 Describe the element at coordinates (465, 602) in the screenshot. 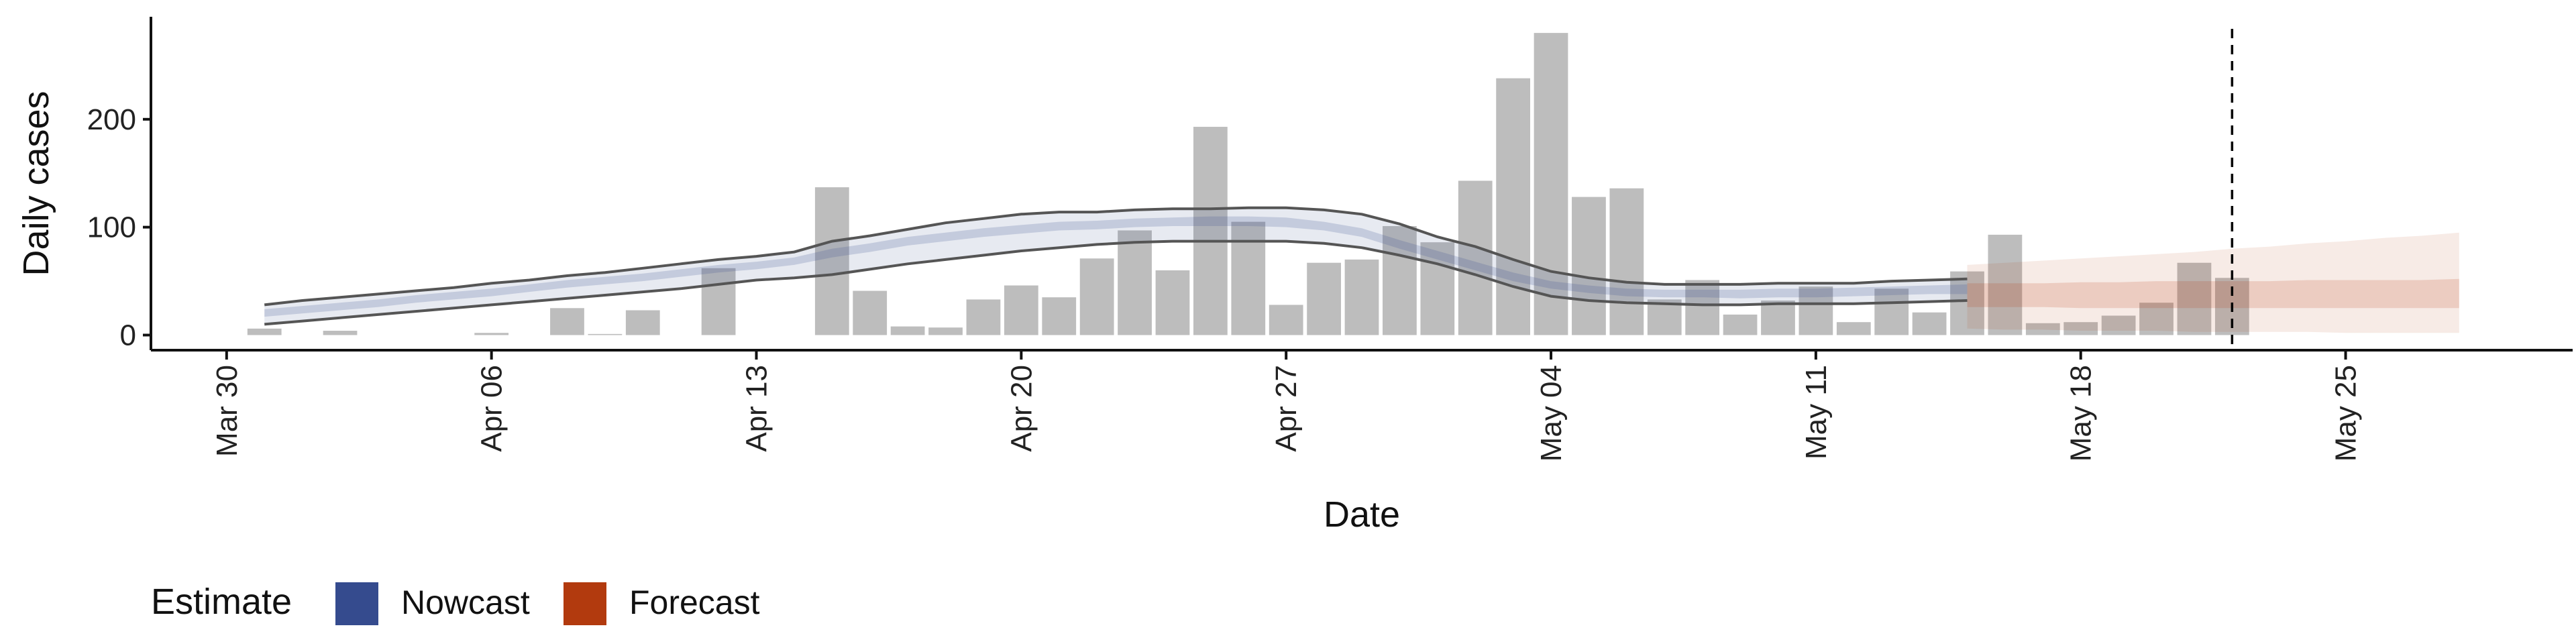

I see `legend-label-nowcast: Nowcast` at that location.